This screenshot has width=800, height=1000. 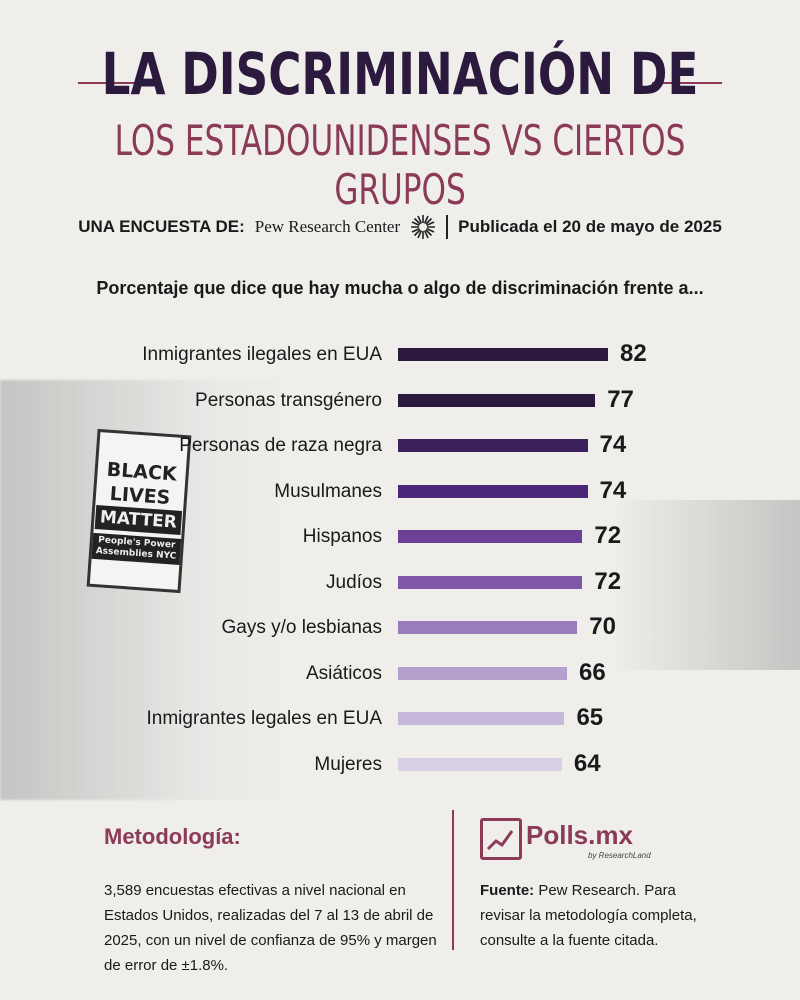 I want to click on bar-label: Gays y/o lesbianas, so click(x=301, y=627).